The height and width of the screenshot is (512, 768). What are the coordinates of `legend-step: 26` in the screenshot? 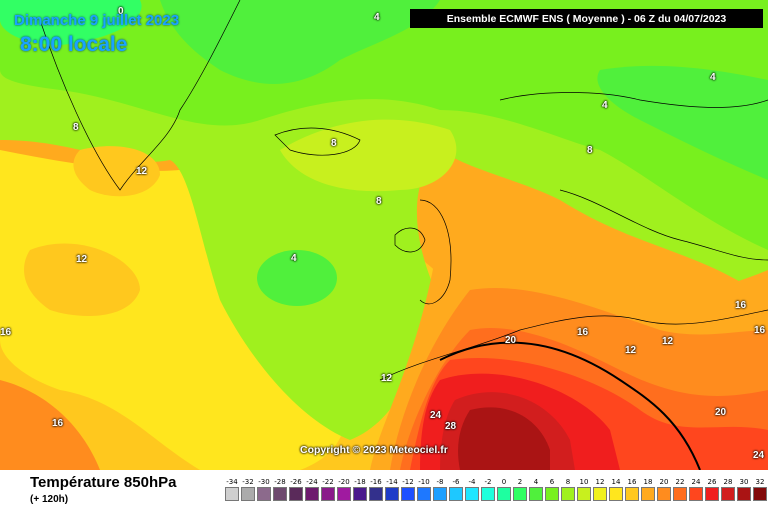 It's located at (712, 489).